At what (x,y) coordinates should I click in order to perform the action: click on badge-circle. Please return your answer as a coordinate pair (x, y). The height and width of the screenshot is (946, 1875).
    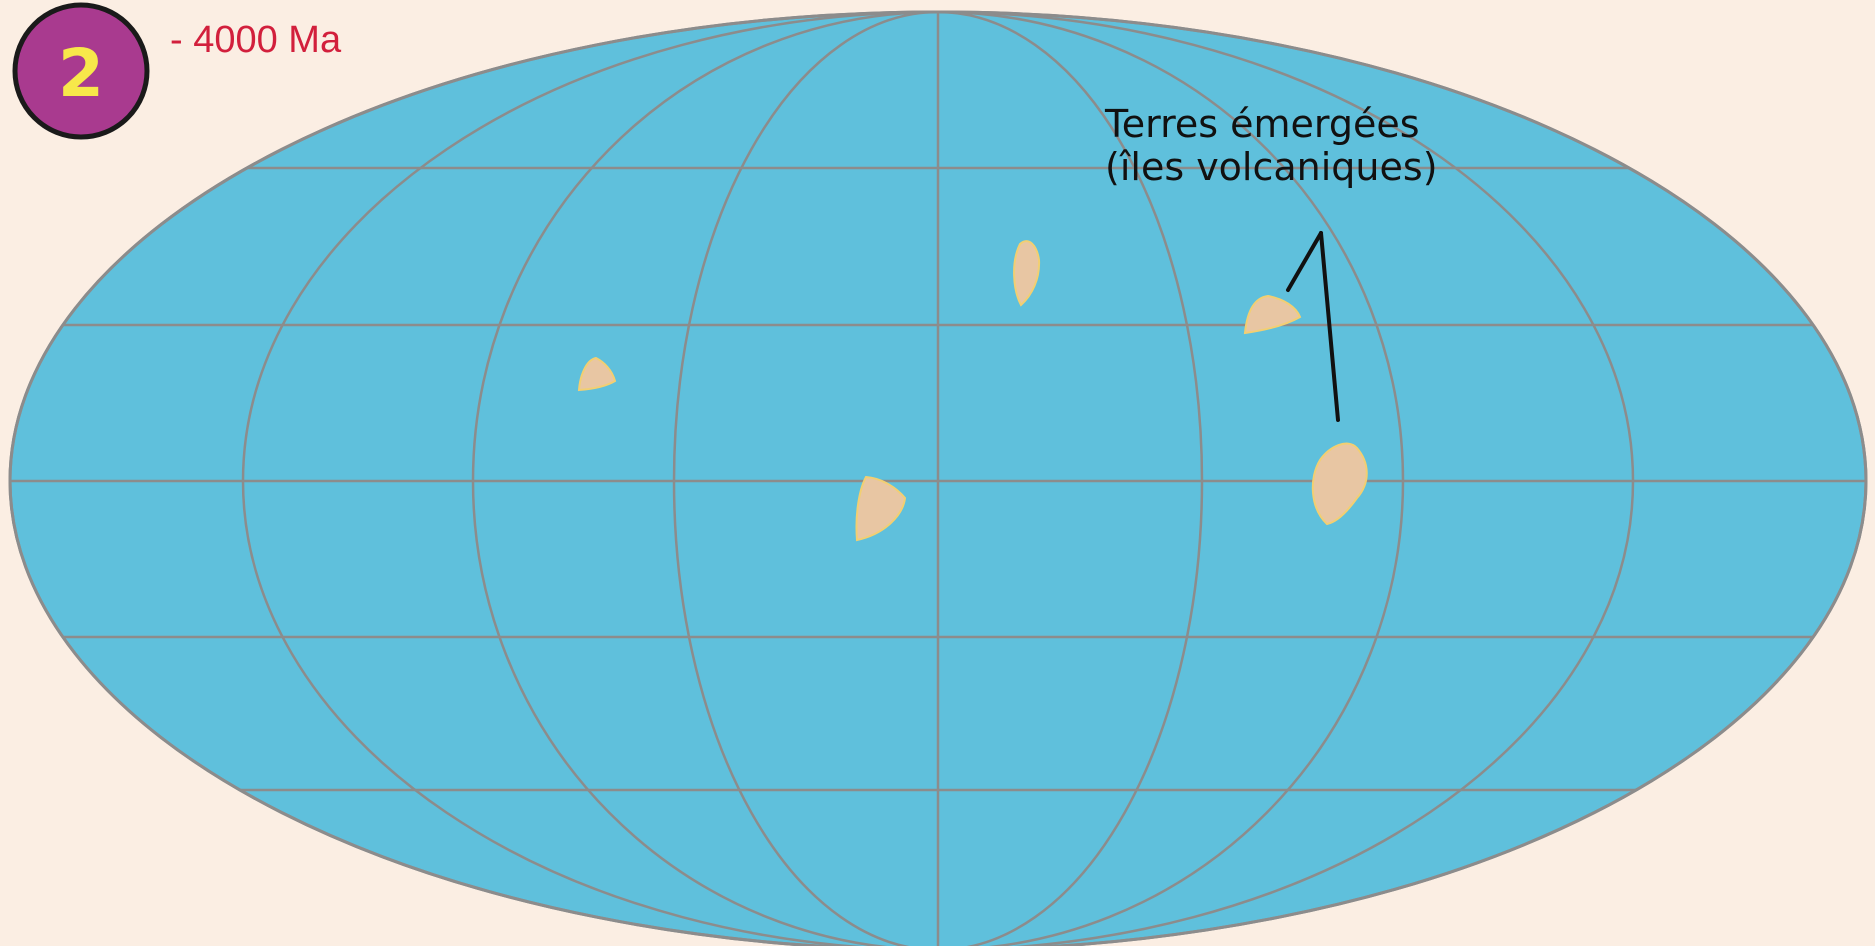
    Looking at the image, I should click on (81, 71).